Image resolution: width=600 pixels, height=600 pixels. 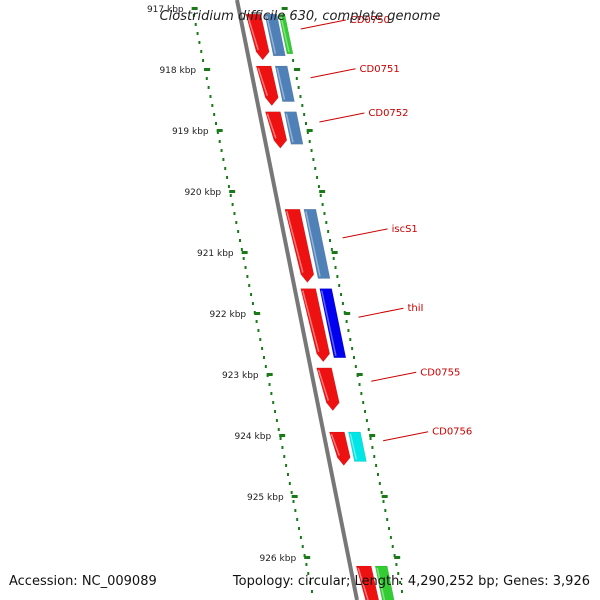 What do you see at coordinates (277, 559) in the screenshot?
I see `kbp-label: 926 kbp` at bounding box center [277, 559].